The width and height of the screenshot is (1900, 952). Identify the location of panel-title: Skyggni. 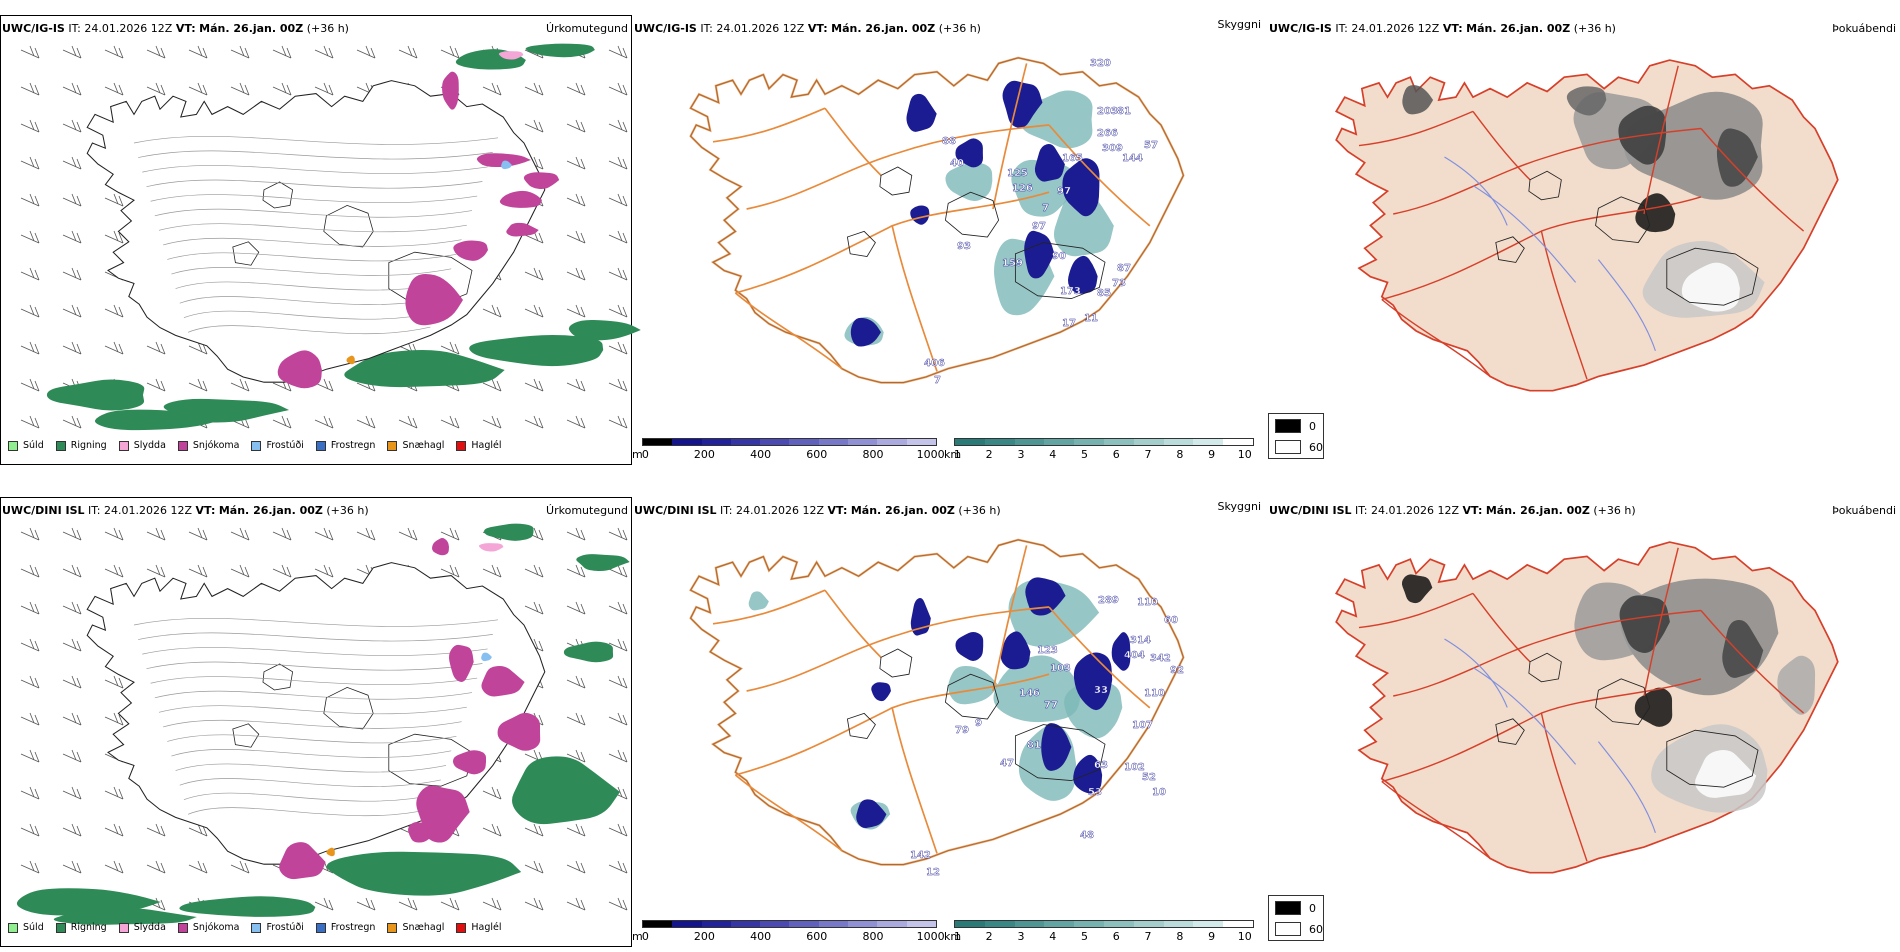
(1239, 506).